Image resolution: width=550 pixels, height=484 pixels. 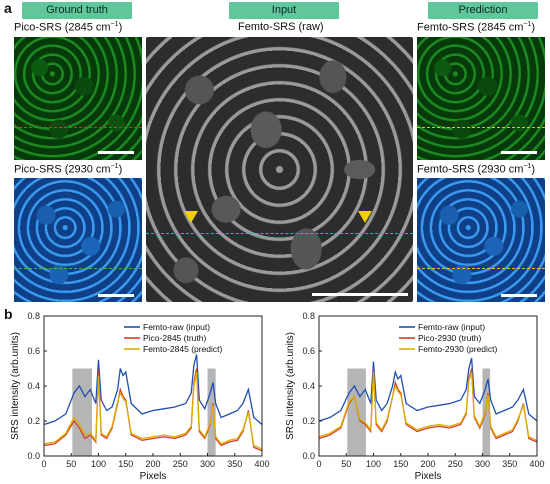 What do you see at coordinates (365, 217) in the screenshot?
I see `arrowhead-marker-right` at bounding box center [365, 217].